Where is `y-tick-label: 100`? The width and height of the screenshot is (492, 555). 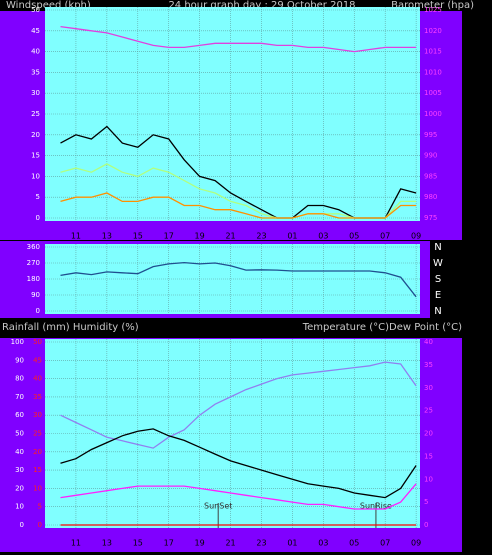 y-tick-label: 100 is located at coordinates (17, 342).